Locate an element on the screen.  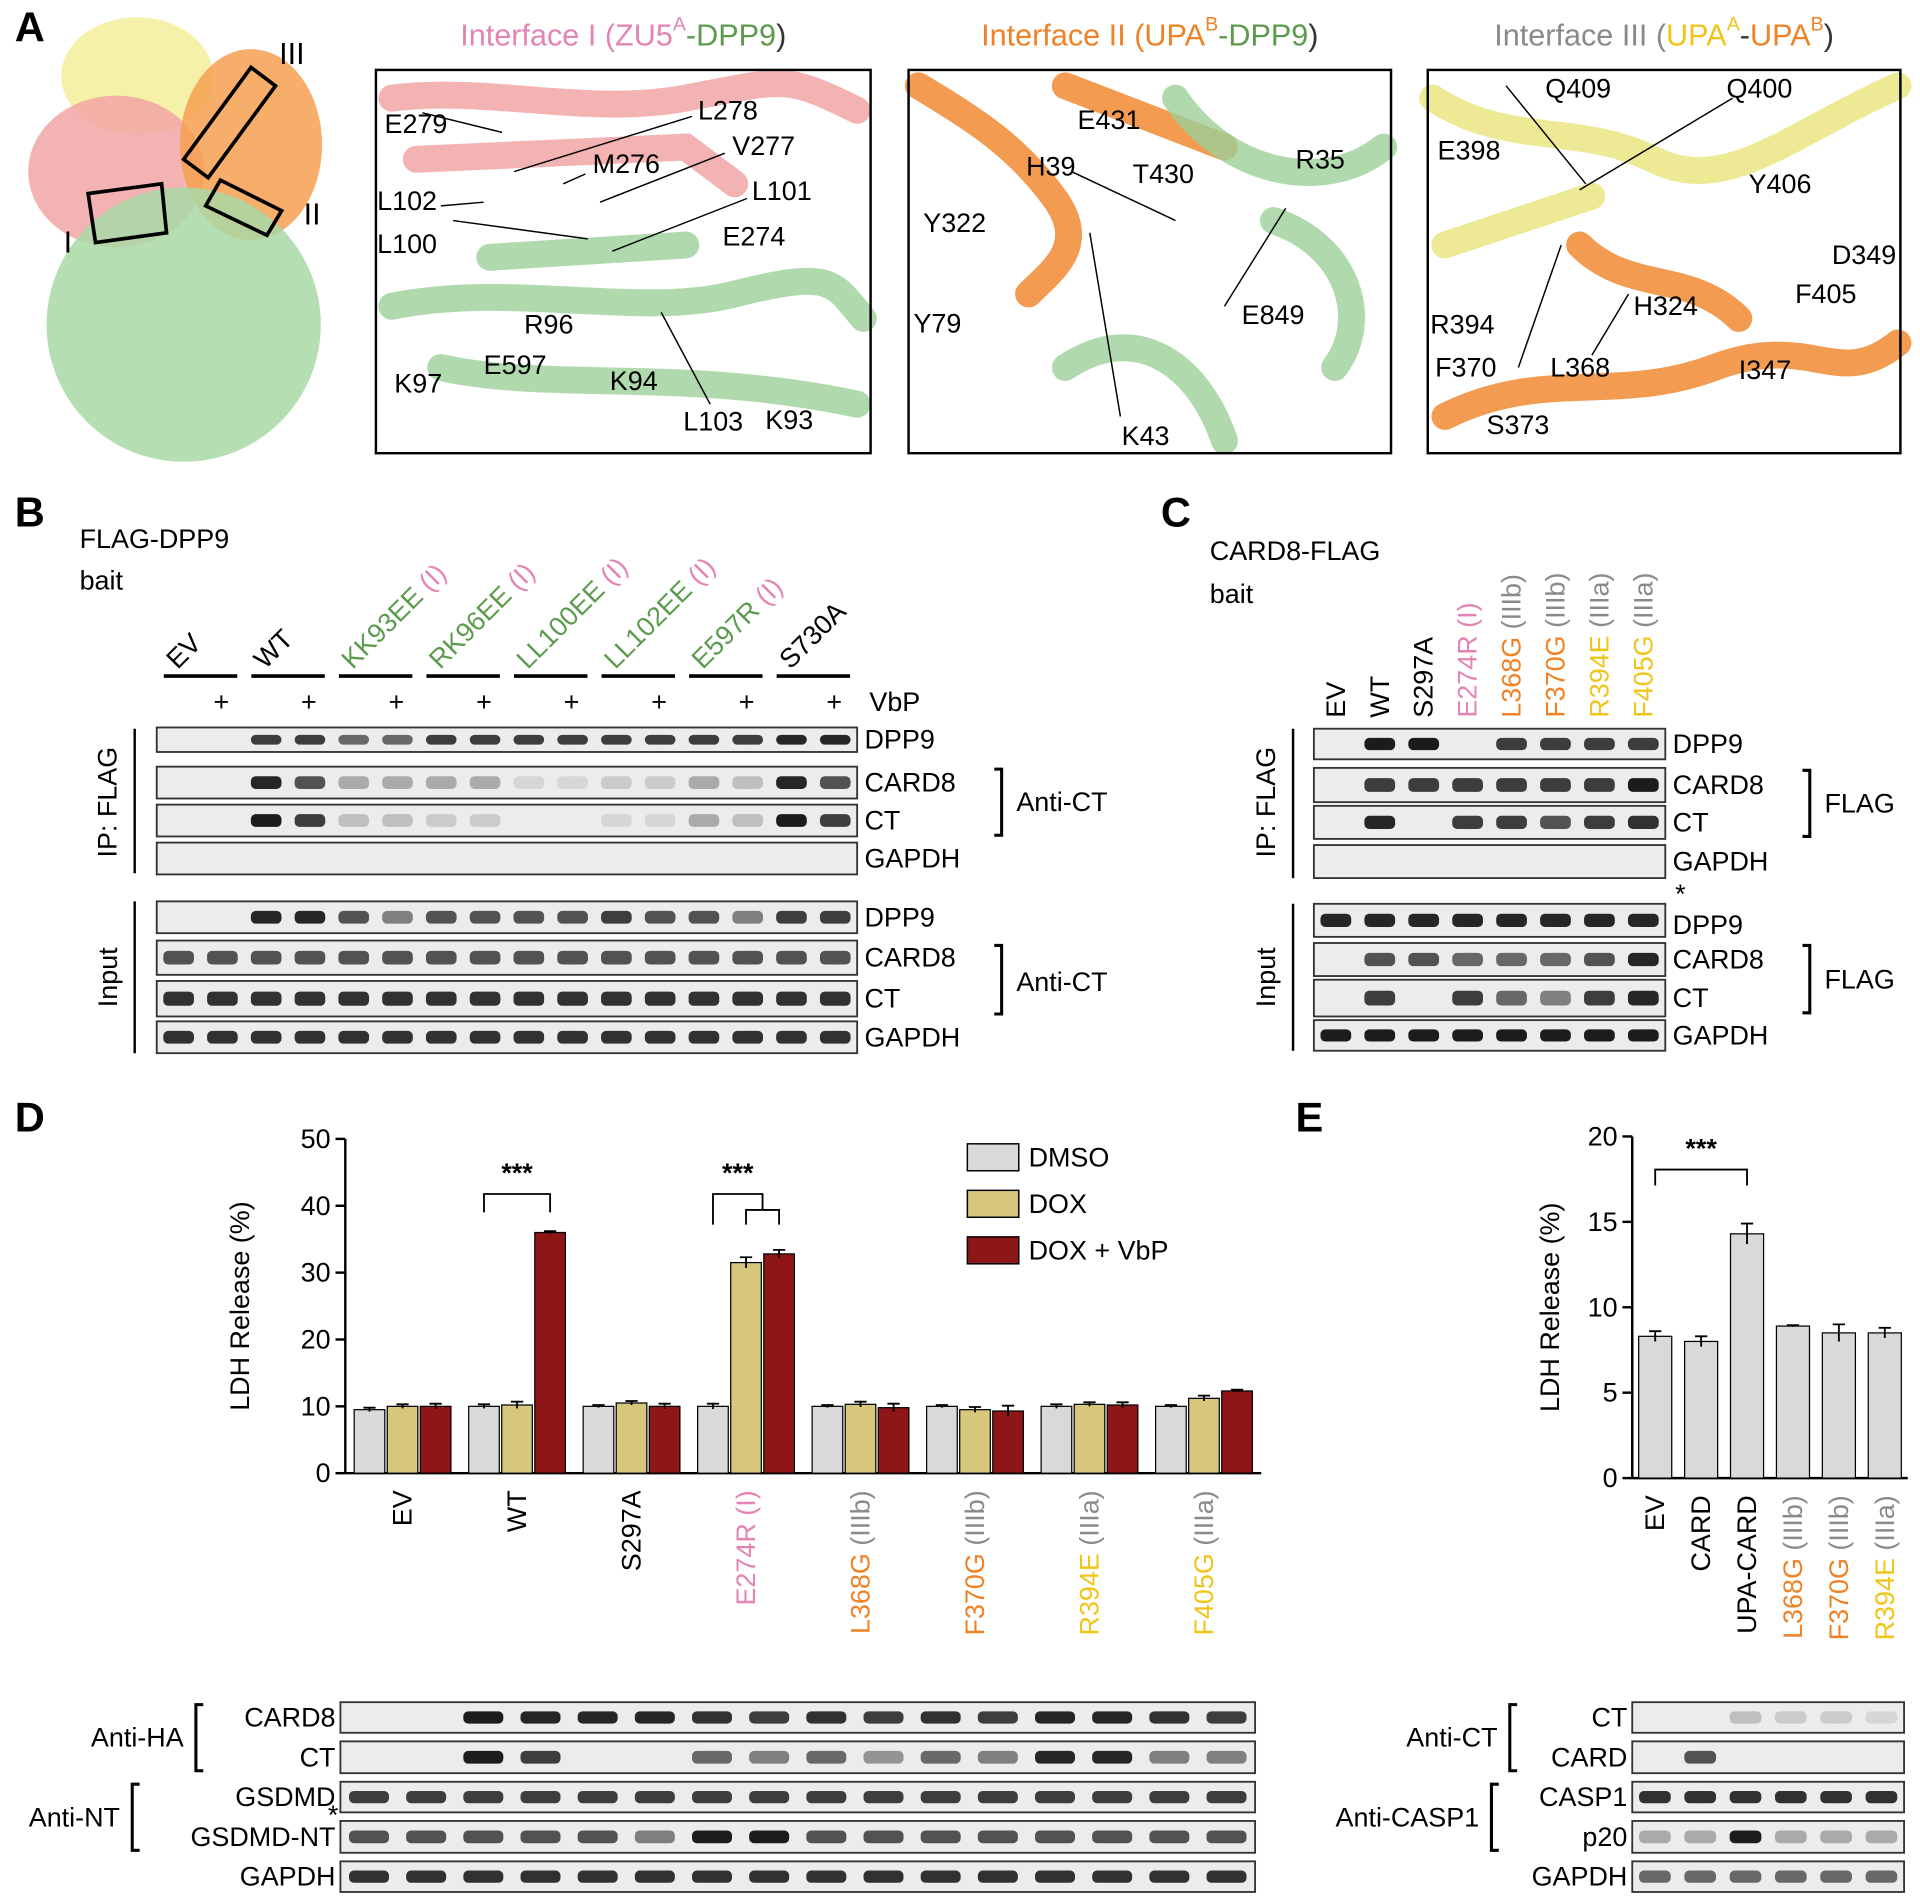
title-part: ZU5 is located at coordinates (644, 36).